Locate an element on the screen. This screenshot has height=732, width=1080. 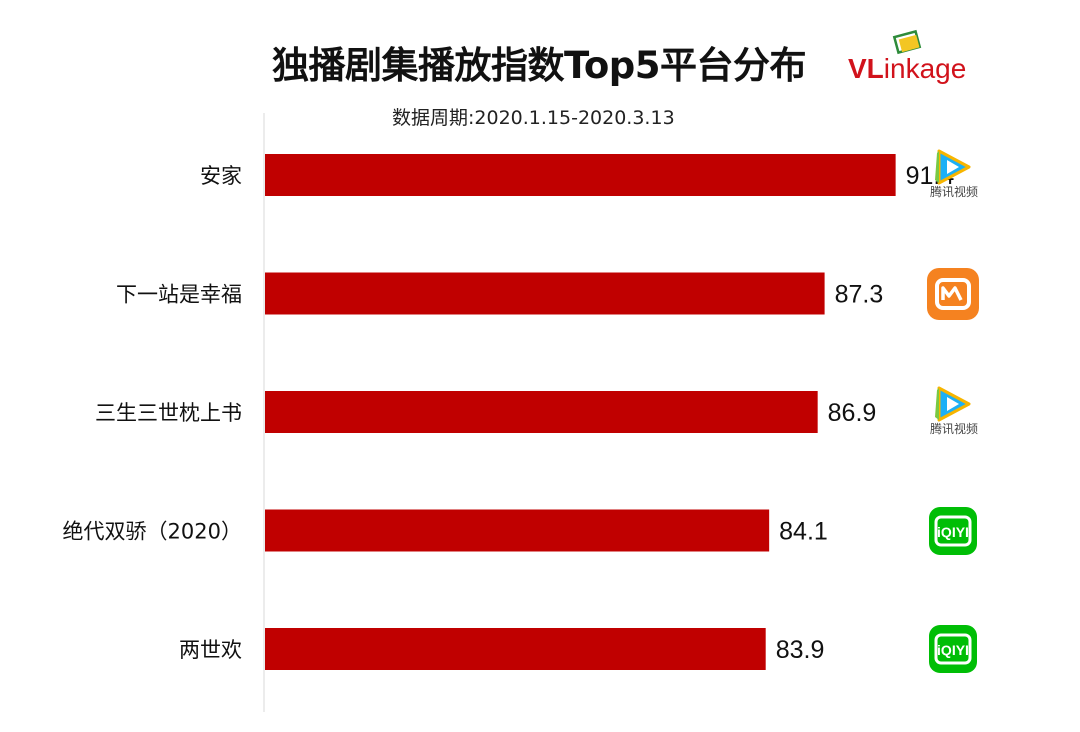
value-label-4: 83.9 is located at coordinates (800, 650).